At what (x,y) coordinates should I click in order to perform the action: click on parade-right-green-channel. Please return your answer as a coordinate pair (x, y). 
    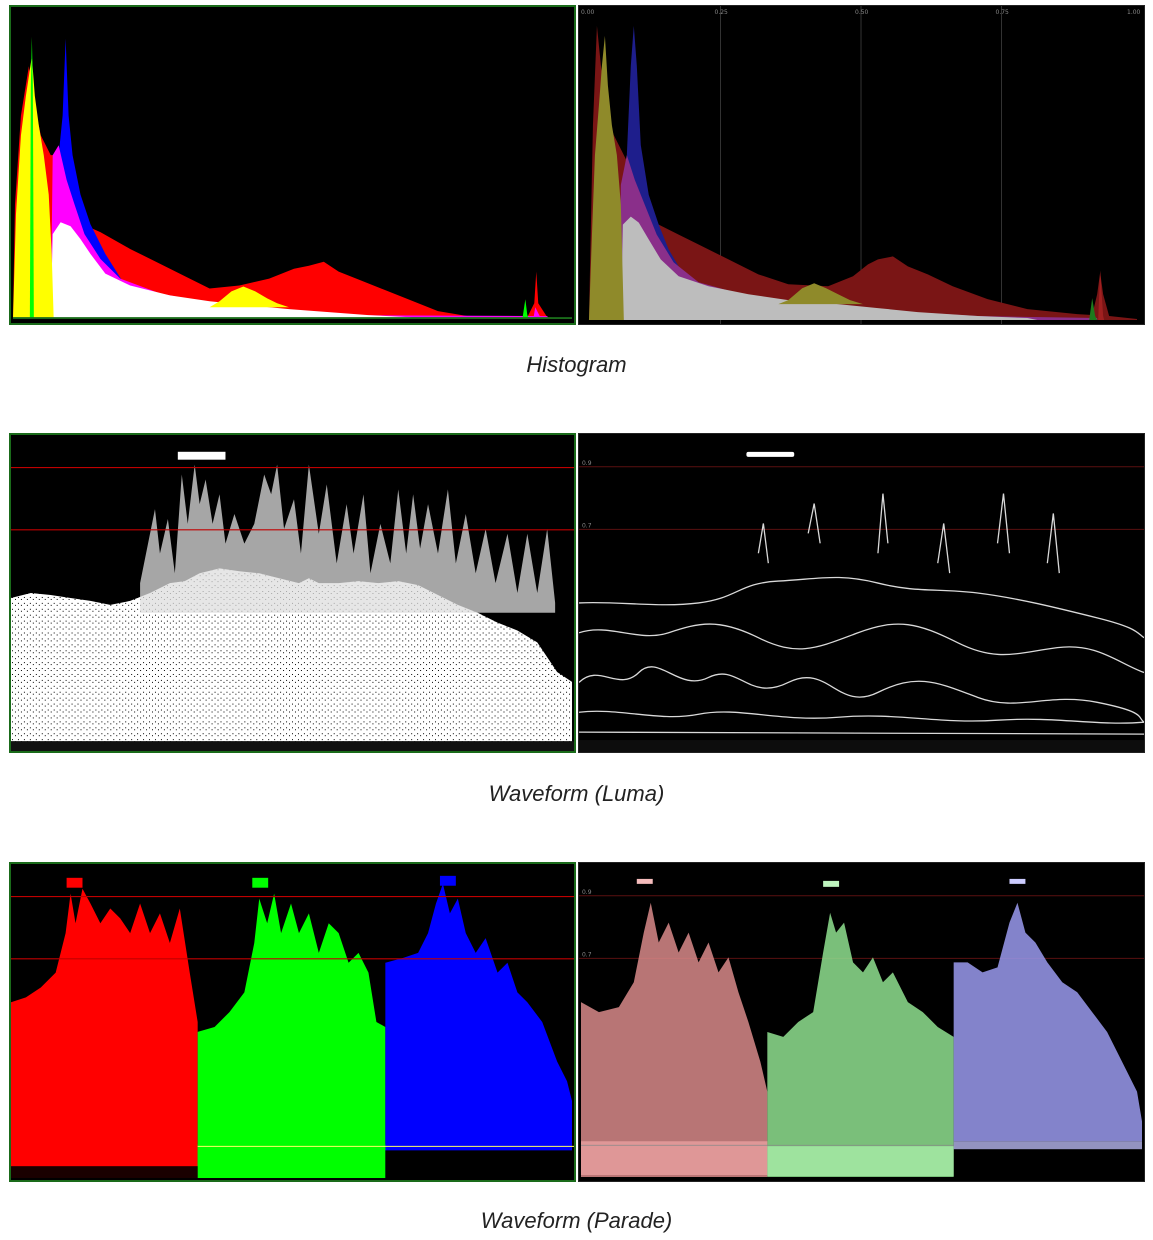
    Looking at the image, I should click on (860, 1045).